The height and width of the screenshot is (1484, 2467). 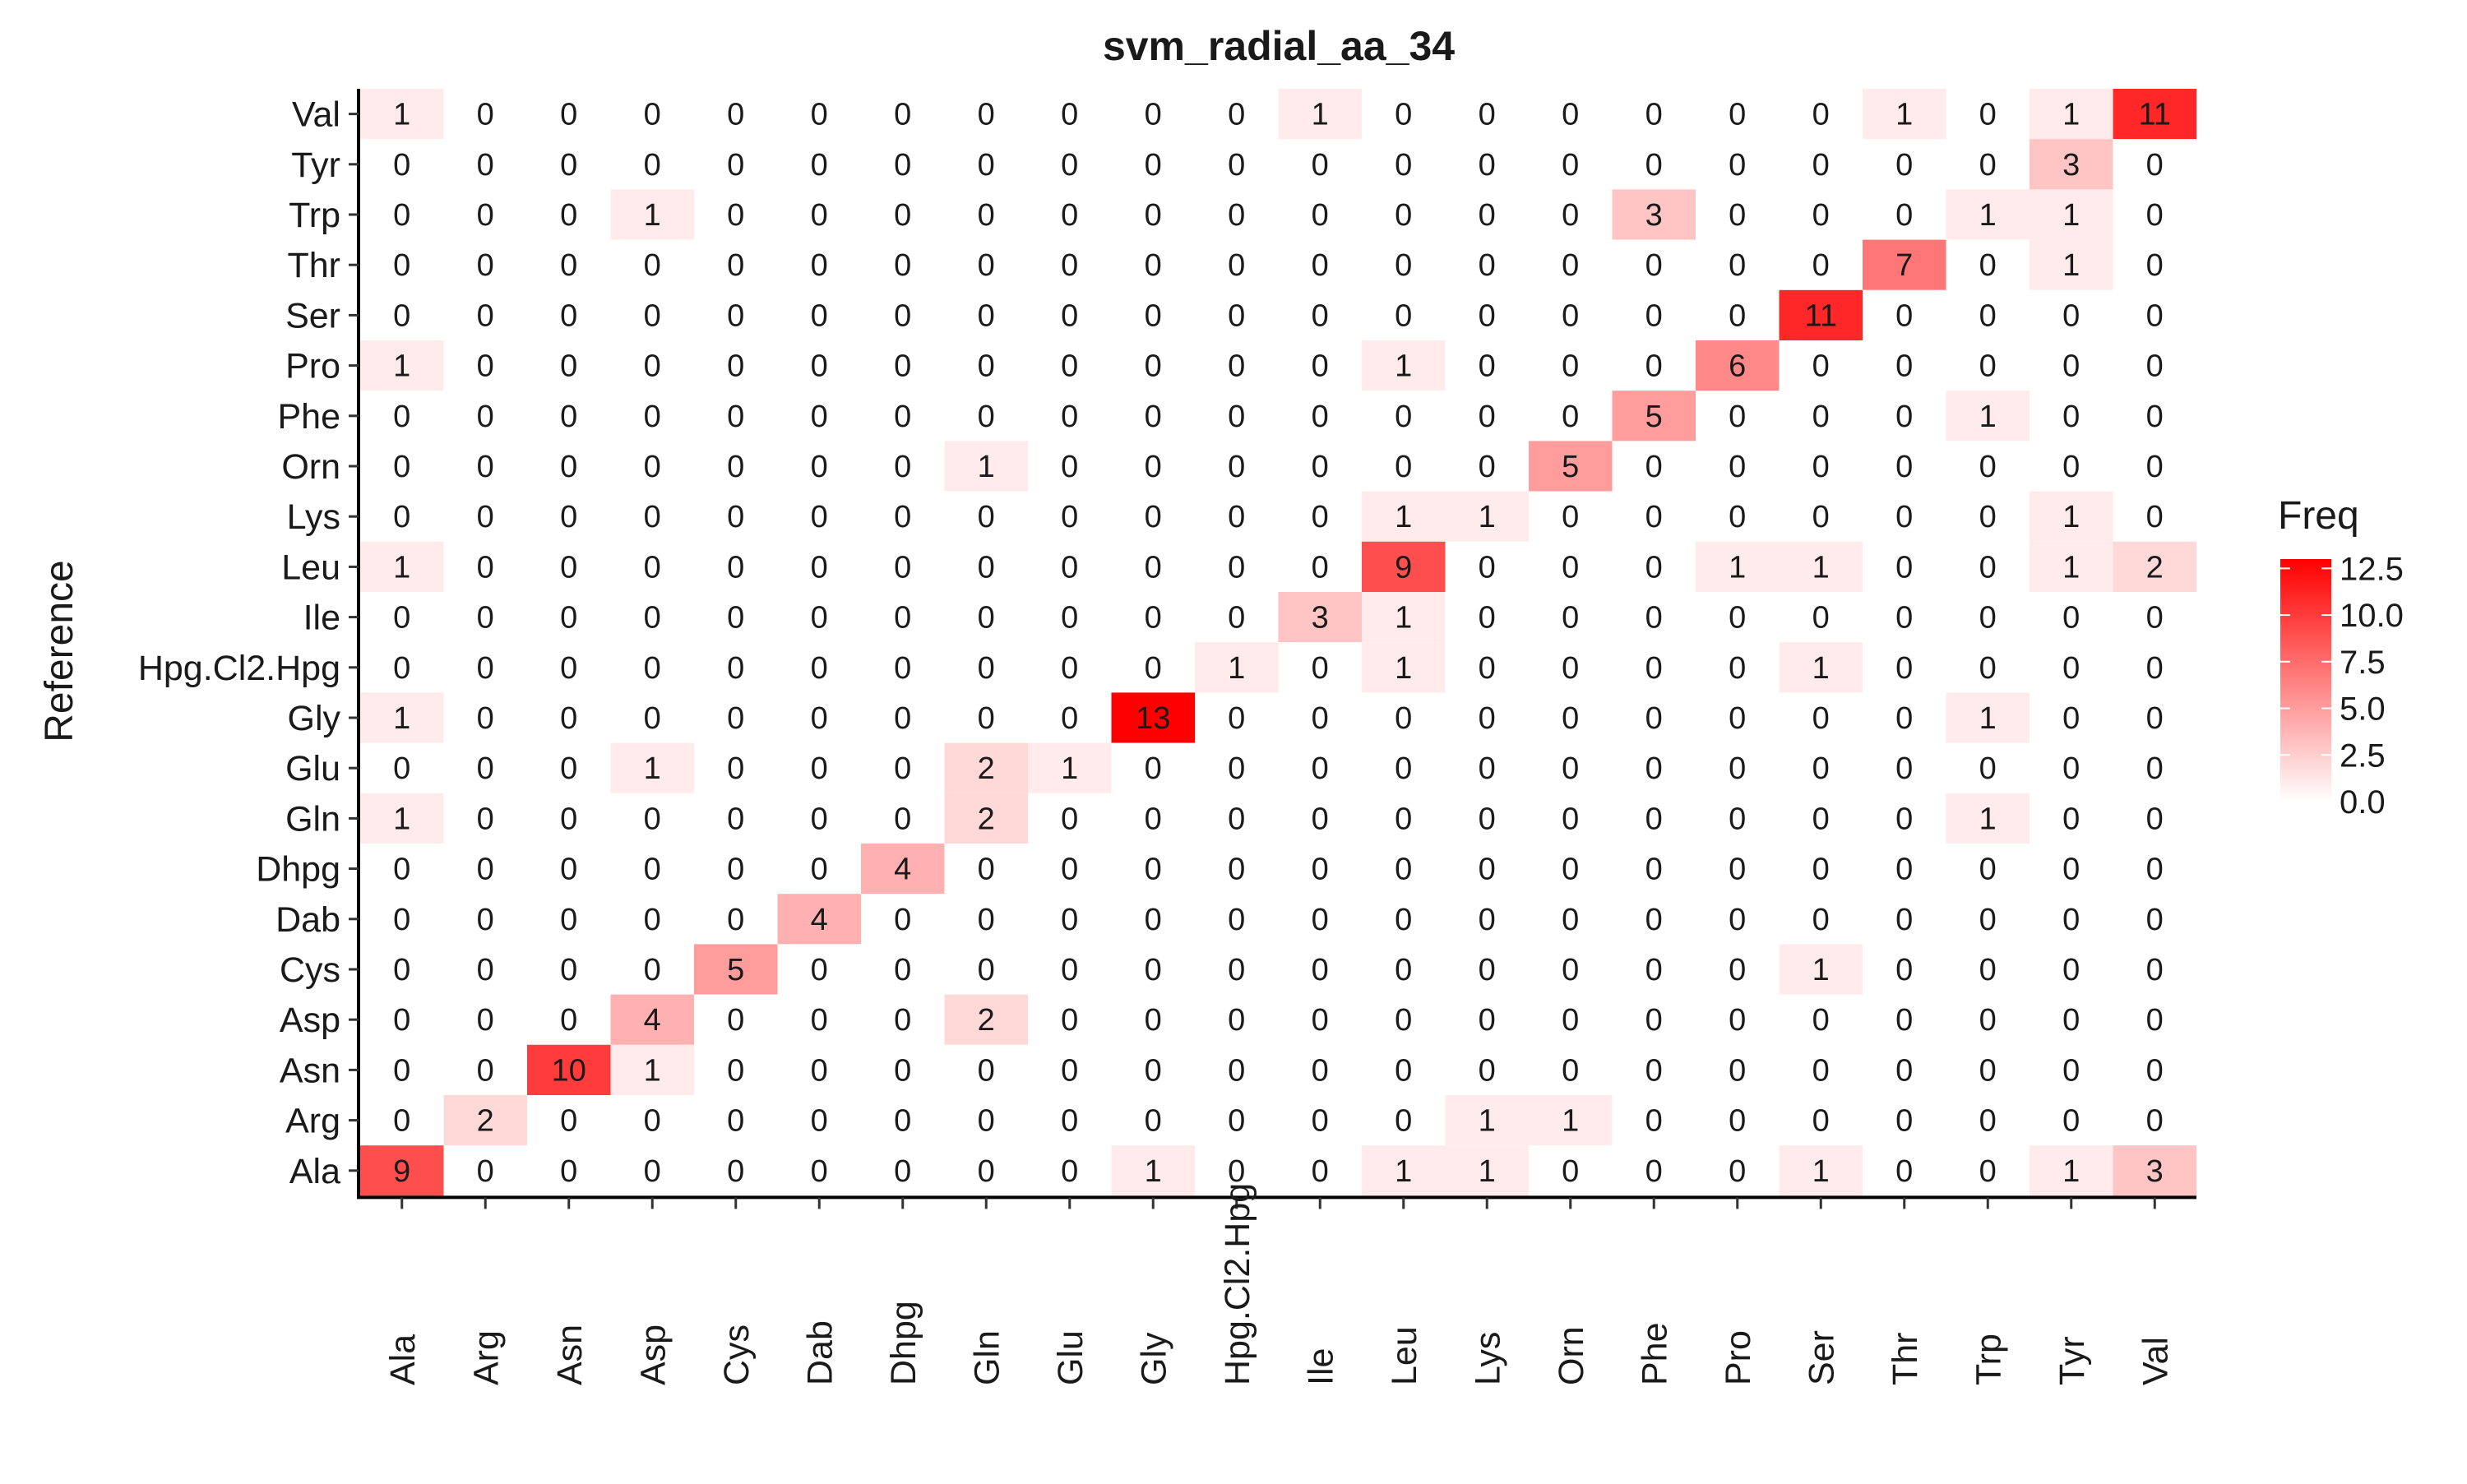 I want to click on y-tick-label: Pro, so click(x=313, y=366).